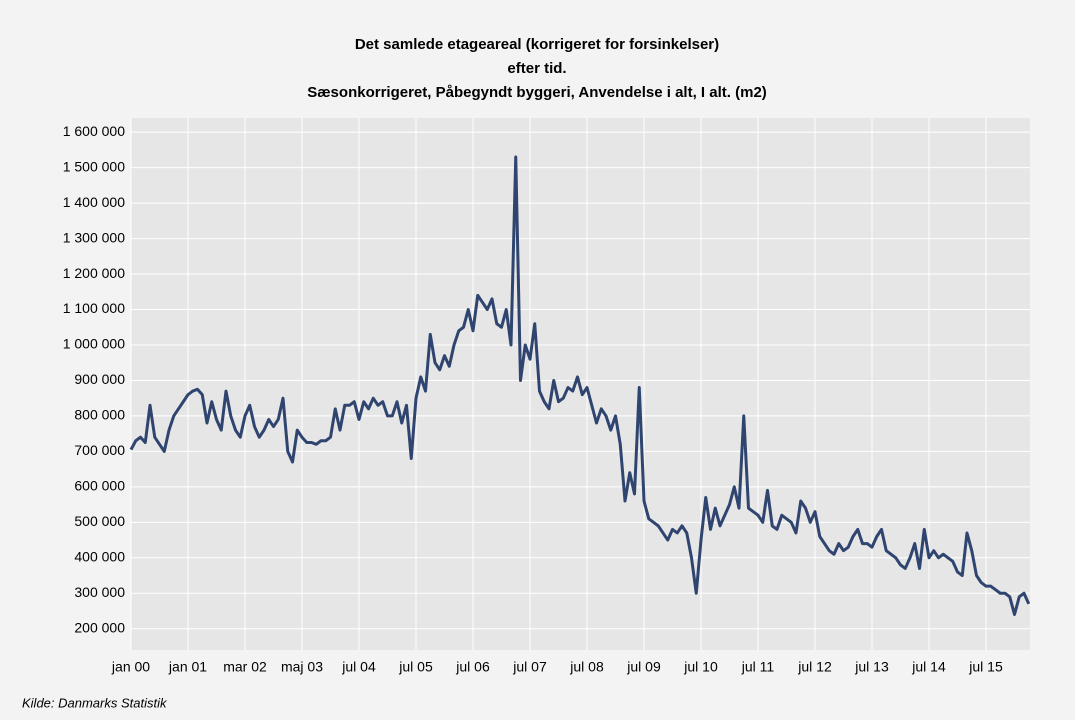 The image size is (1075, 725). What do you see at coordinates (99, 450) in the screenshot?
I see `y-tick-label: 700 000` at bounding box center [99, 450].